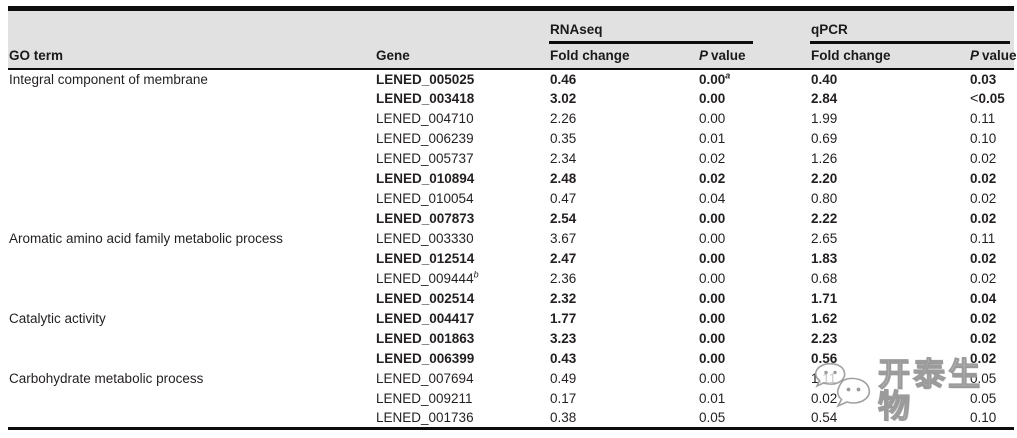  Describe the element at coordinates (563, 238) in the screenshot. I see `rnaseq-fold-change-cell: 3.67` at that location.